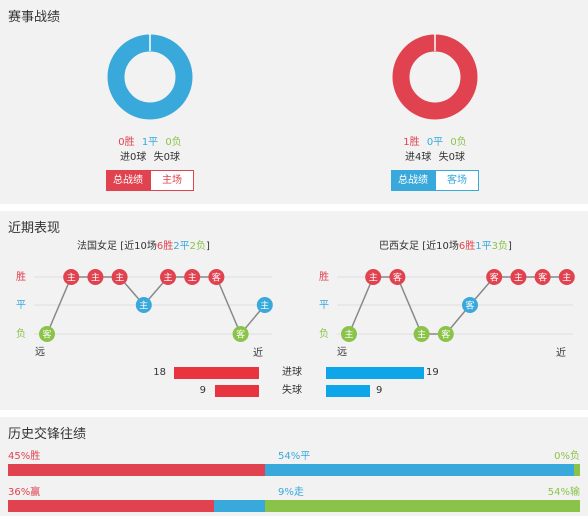 Image resolution: width=588 pixels, height=516 pixels. I want to click on wins-count: 1胜, so click(411, 142).